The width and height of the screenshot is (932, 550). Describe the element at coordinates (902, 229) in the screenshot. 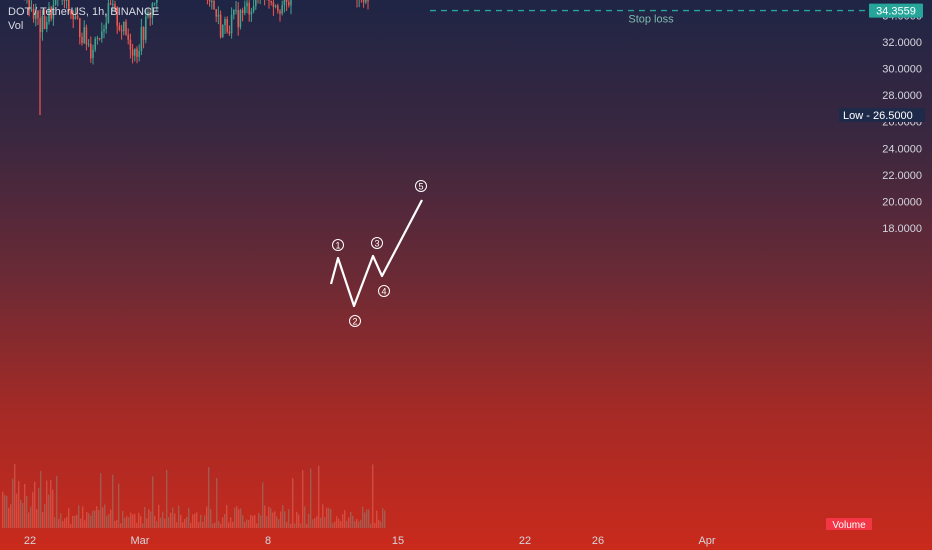

I see `y-tick-label: 18.0000` at that location.